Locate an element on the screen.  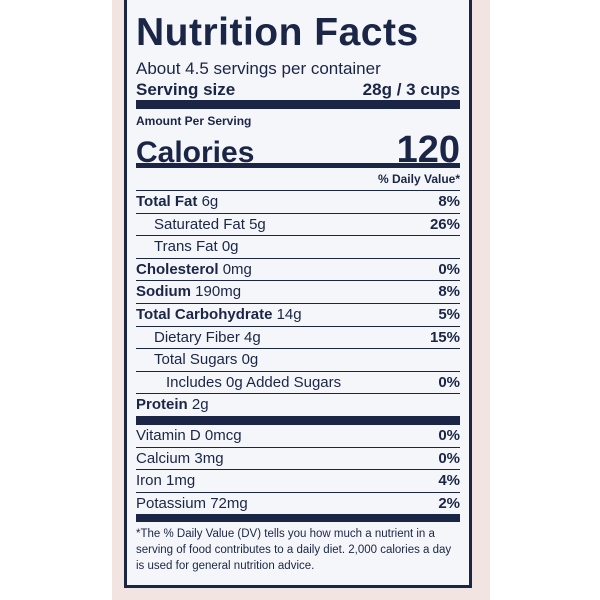
serving-size: Serving size 28g / 3 cups is located at coordinates (298, 89).